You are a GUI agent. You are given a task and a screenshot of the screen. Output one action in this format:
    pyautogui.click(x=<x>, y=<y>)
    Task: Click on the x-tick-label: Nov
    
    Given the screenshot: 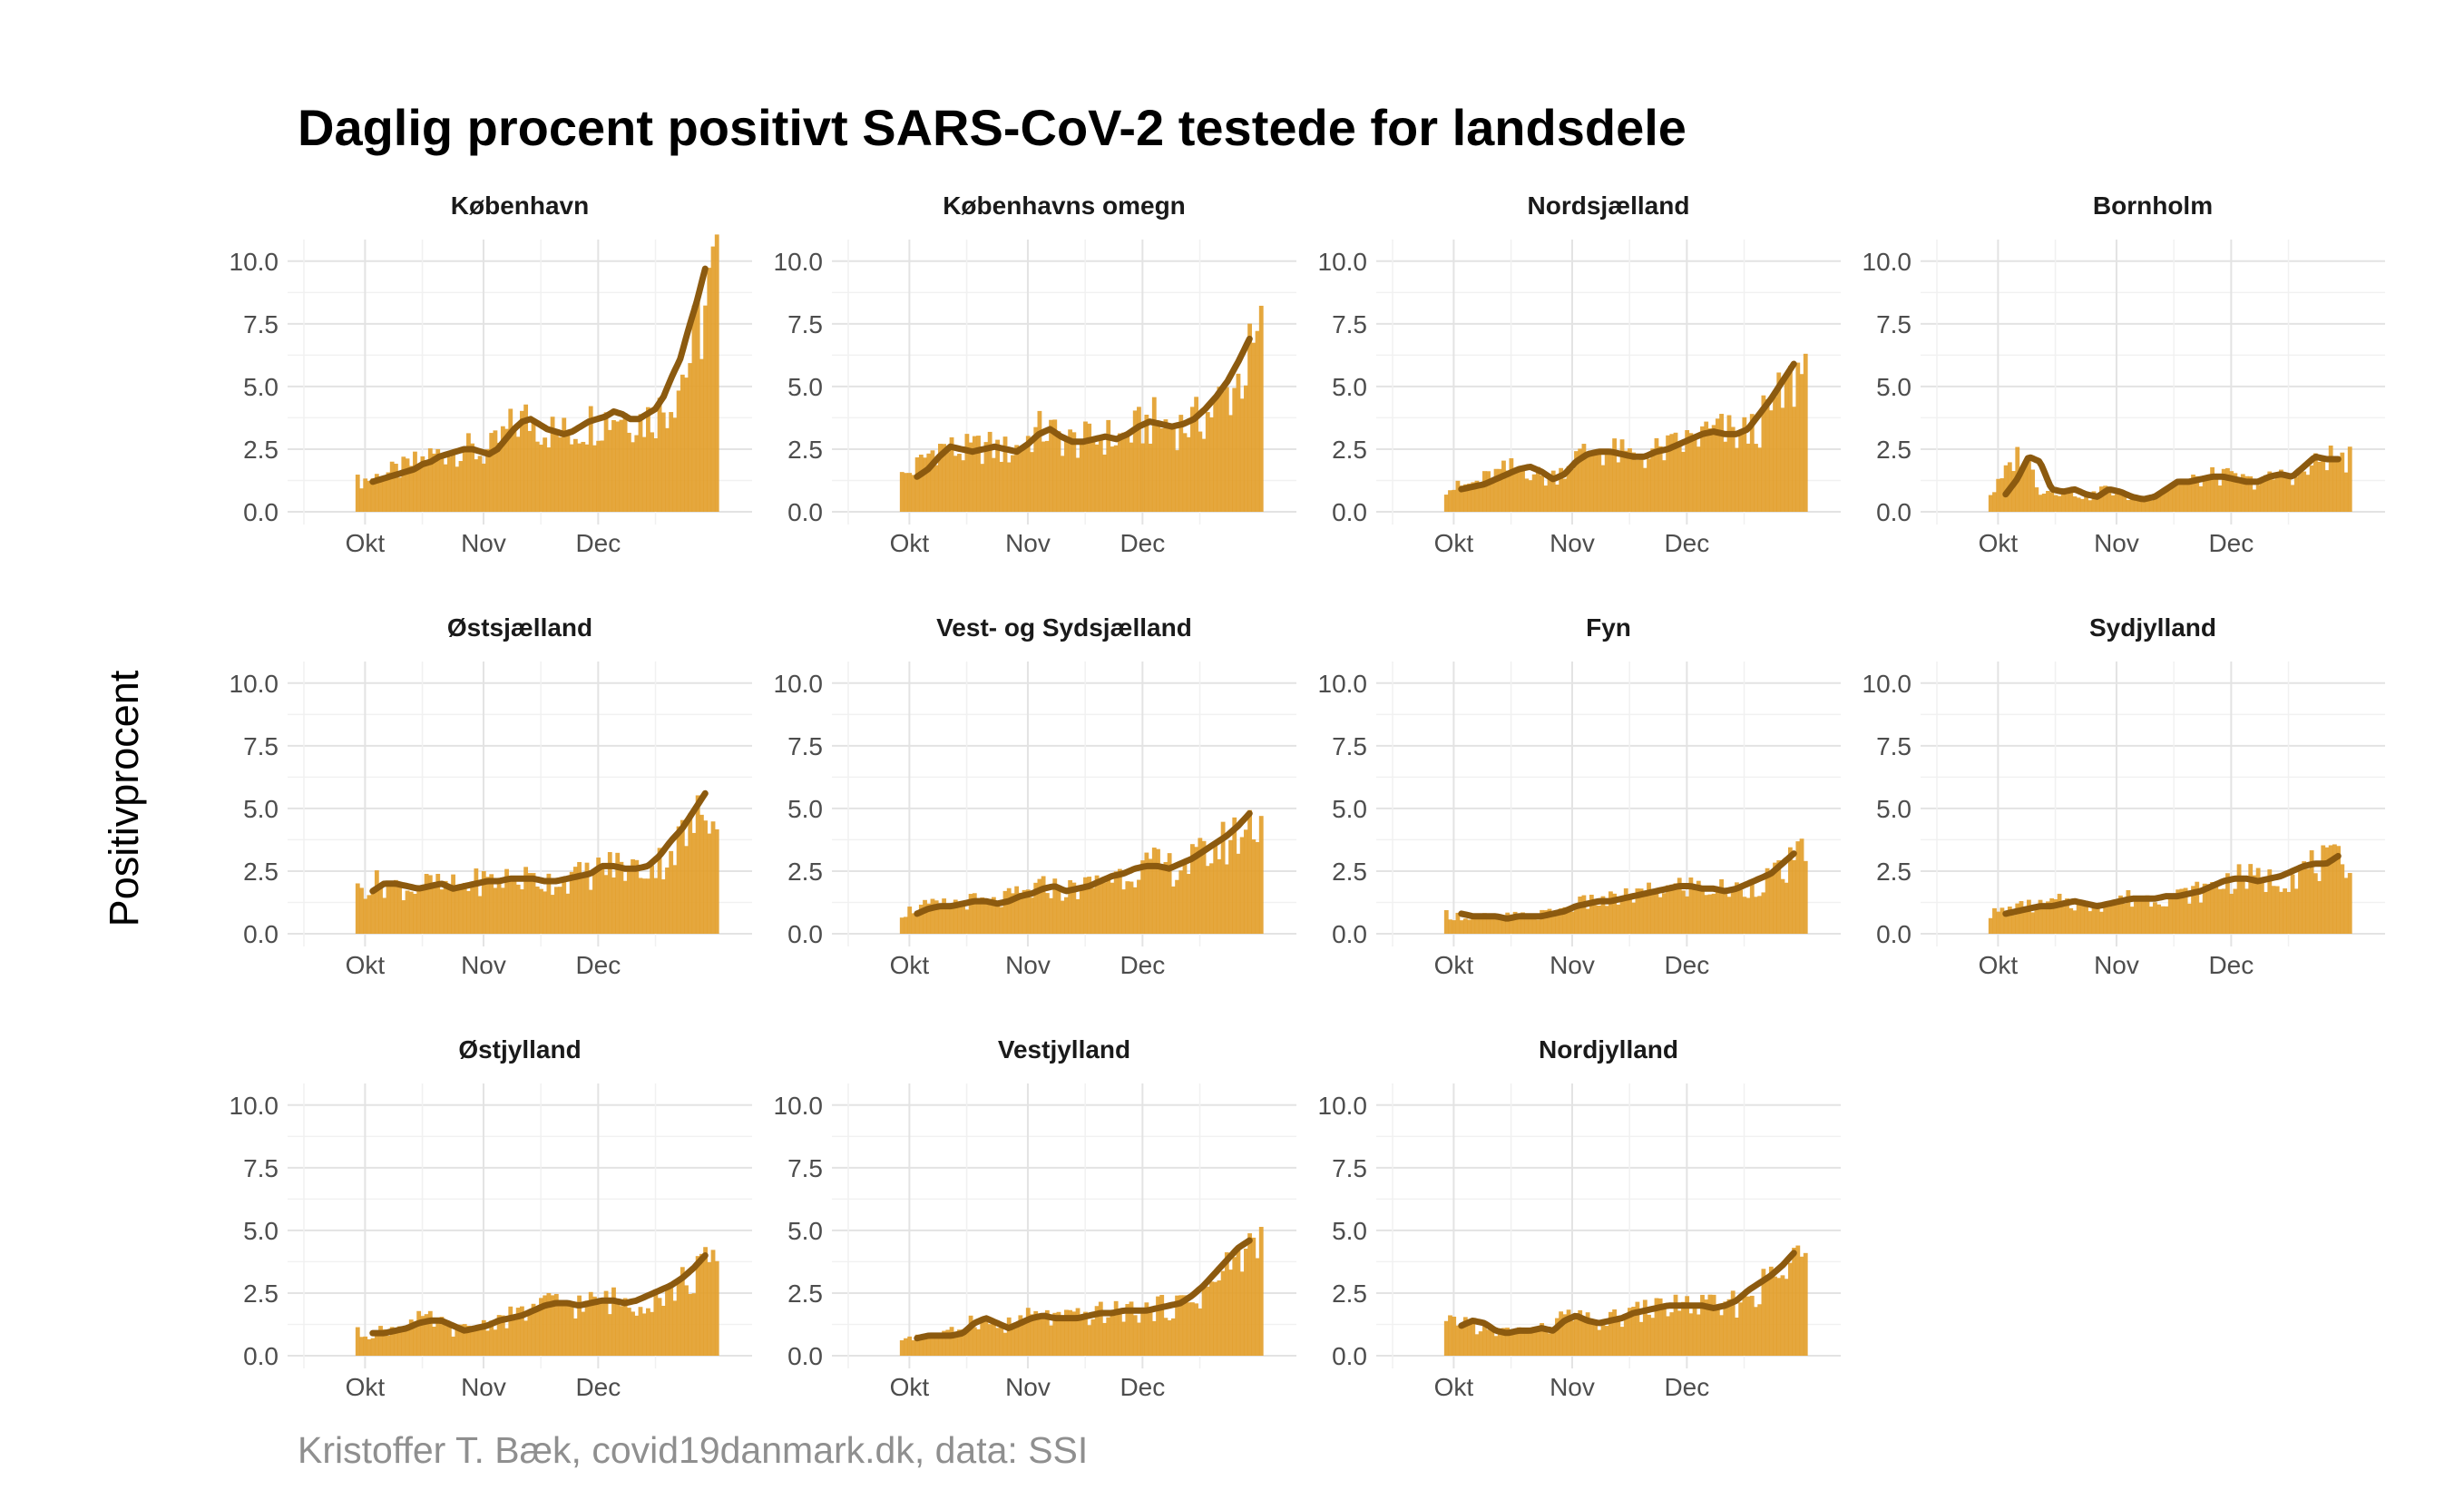 What is the action you would take?
    pyautogui.click(x=1572, y=1387)
    